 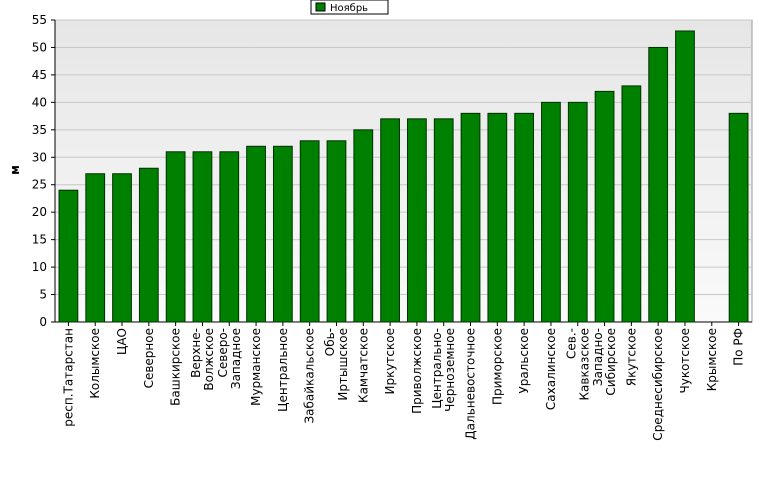 What do you see at coordinates (417, 371) in the screenshot?
I see `x-tick-label: Приволжское` at bounding box center [417, 371].